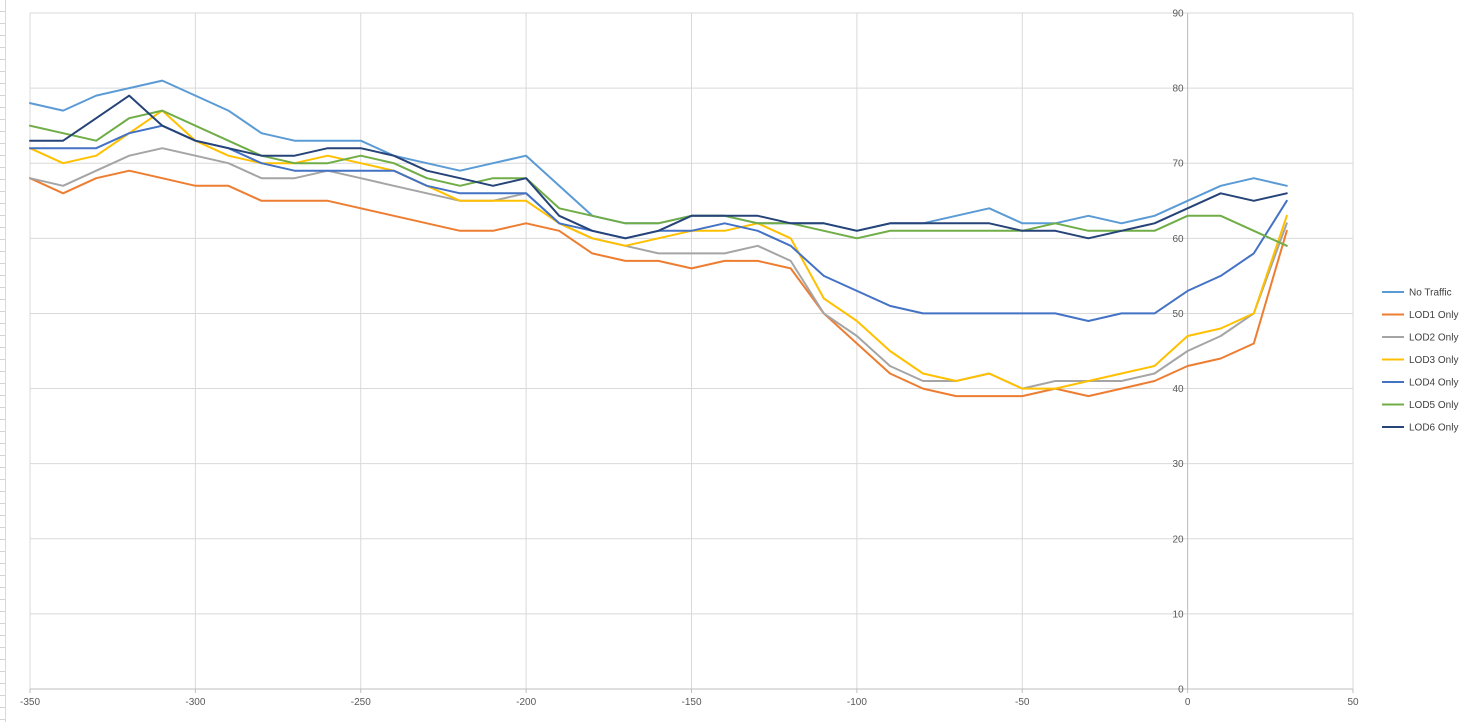 This screenshot has height=722, width=1475. What do you see at coordinates (1179, 539) in the screenshot?
I see `y-tick-label: 20` at bounding box center [1179, 539].